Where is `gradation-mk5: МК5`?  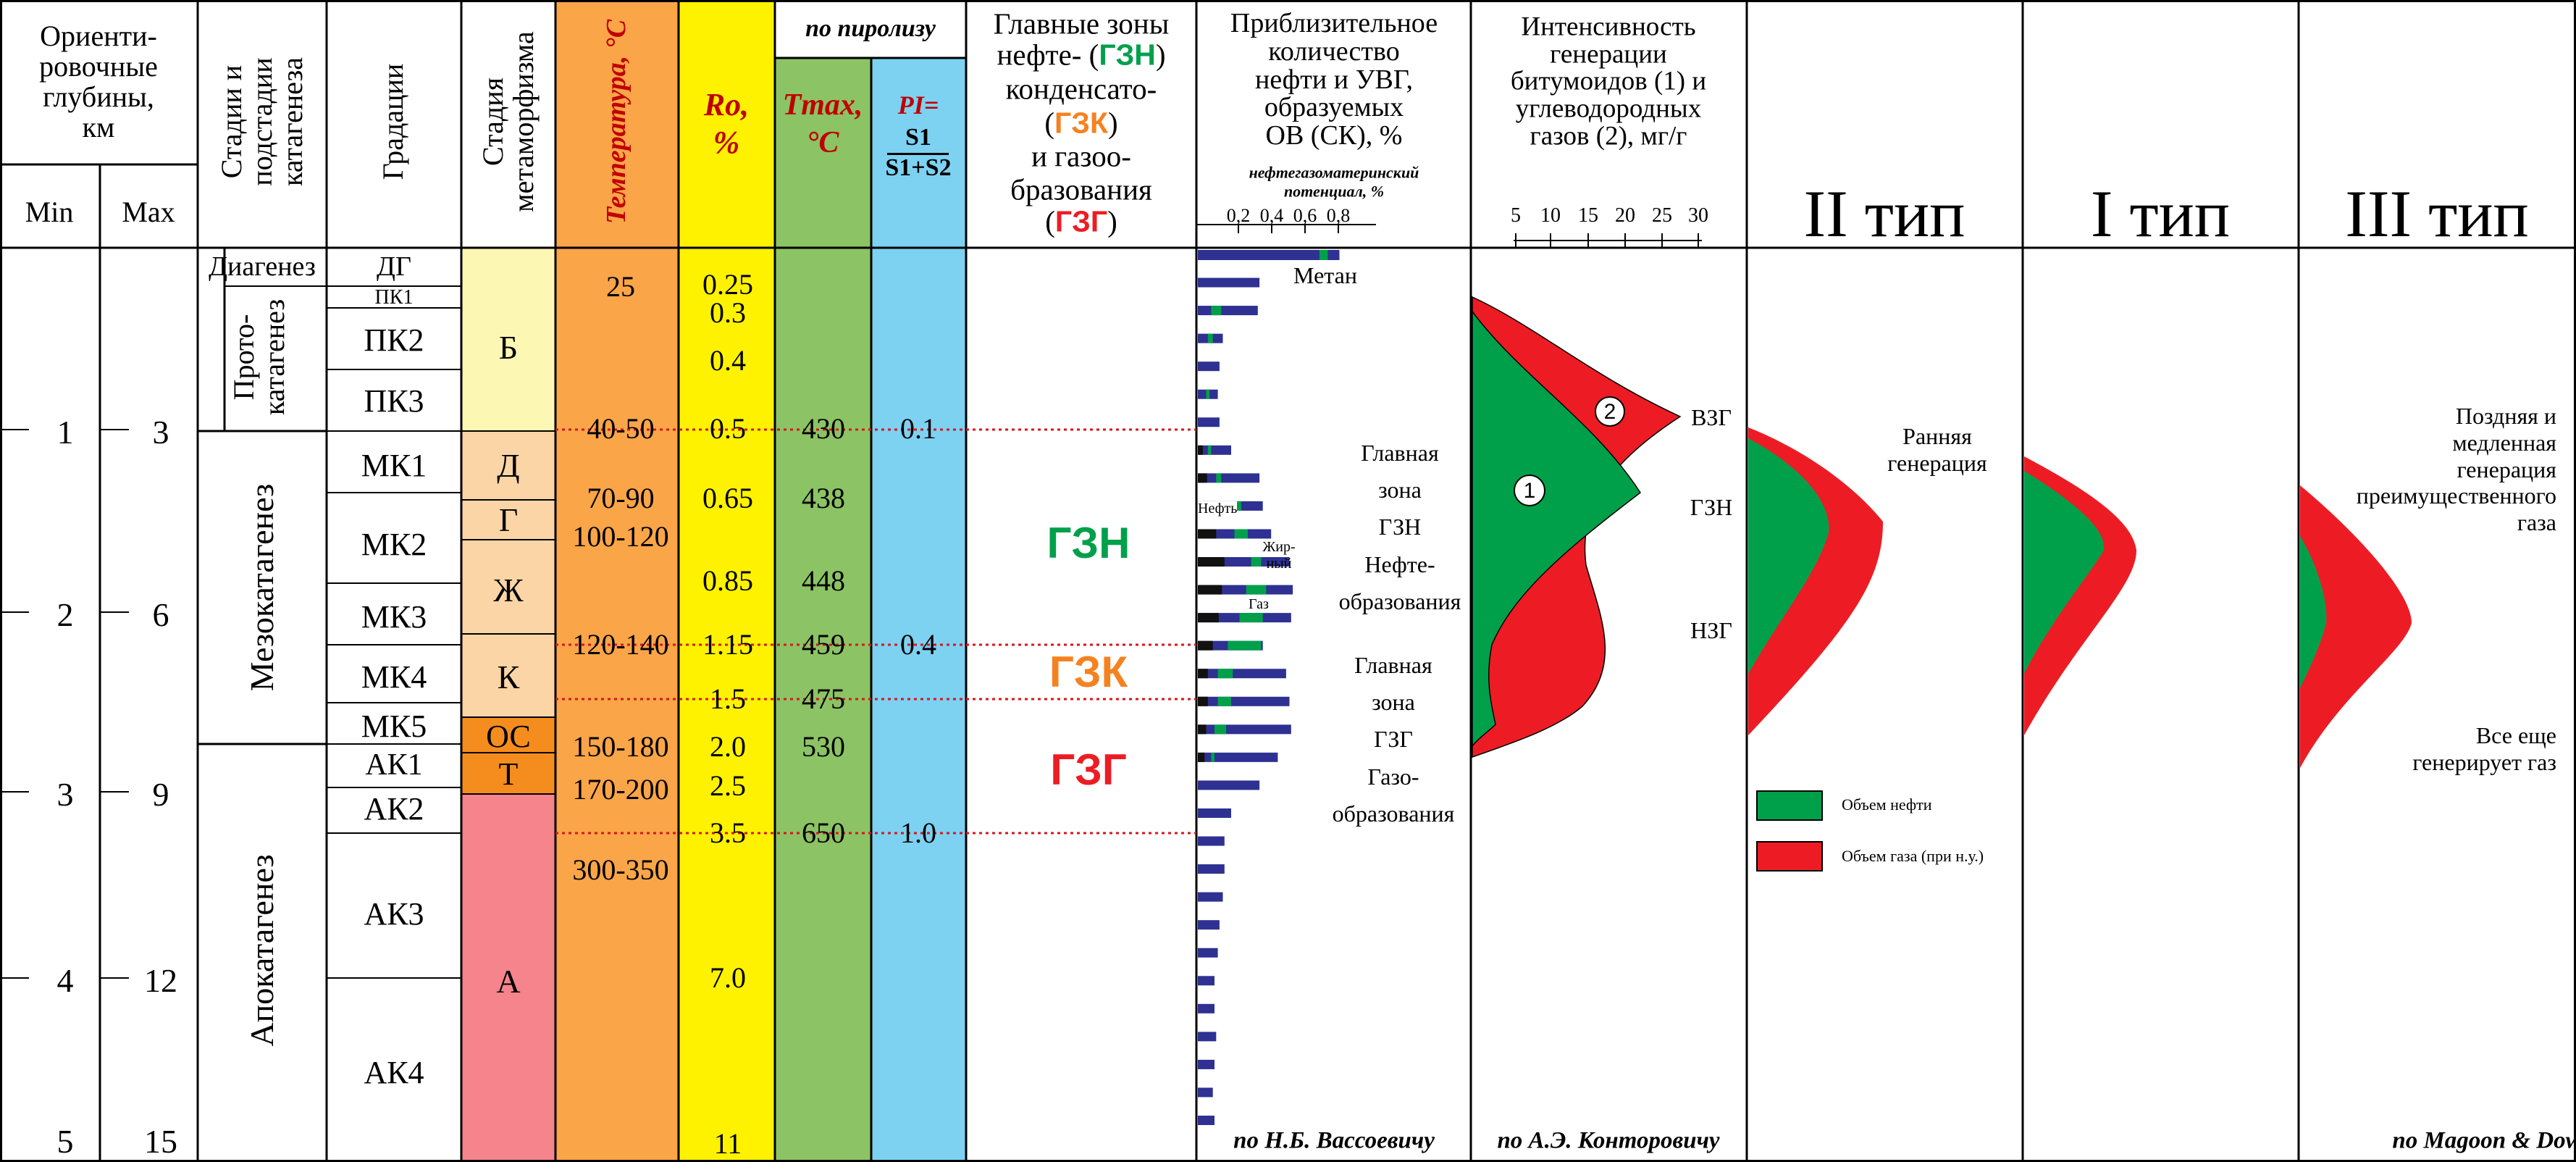 gradation-mk5: МК5 is located at coordinates (394, 726).